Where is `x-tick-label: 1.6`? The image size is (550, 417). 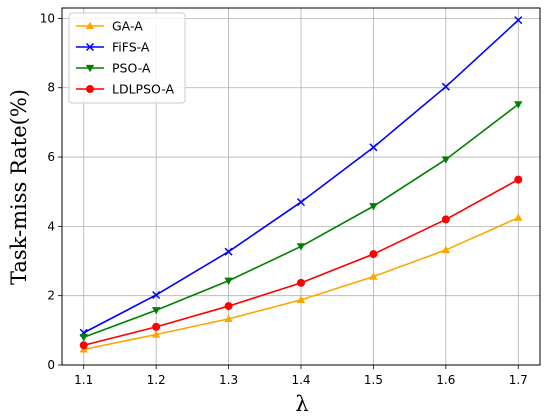 x-tick-label: 1.6 is located at coordinates (445, 380).